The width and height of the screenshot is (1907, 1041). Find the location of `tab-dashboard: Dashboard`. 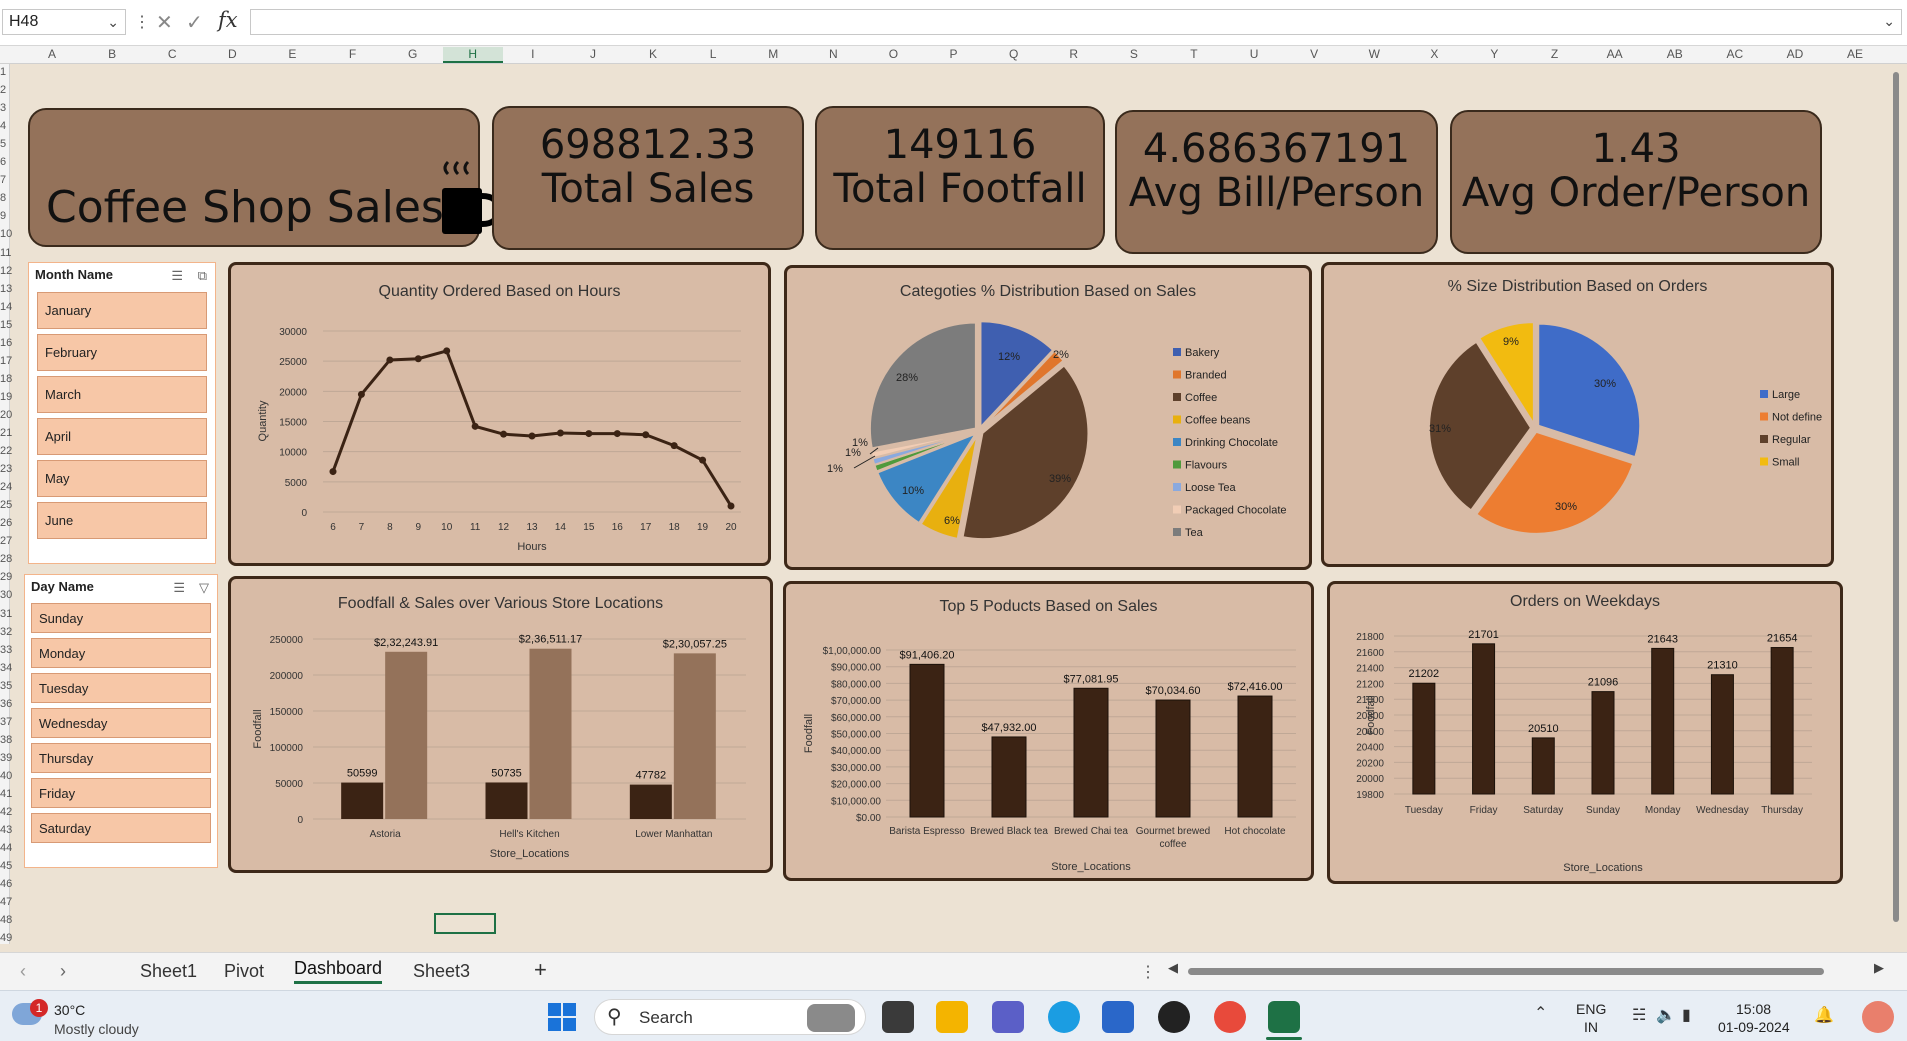

tab-dashboard: Dashboard is located at coordinates (338, 971).